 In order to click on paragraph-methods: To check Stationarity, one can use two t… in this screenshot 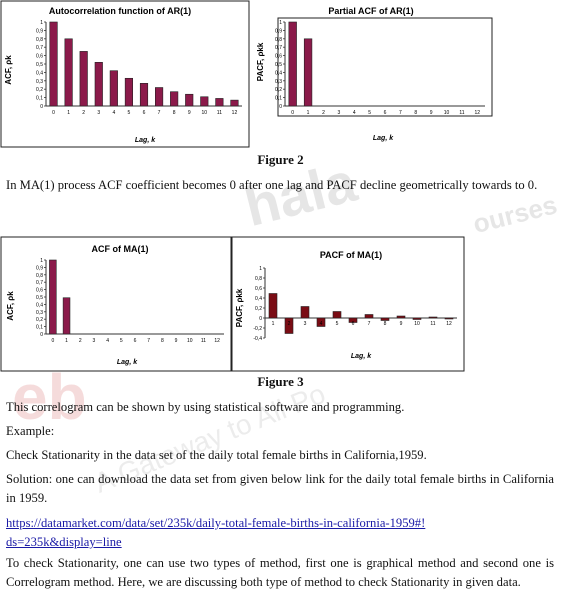, I will do `click(280, 572)`.